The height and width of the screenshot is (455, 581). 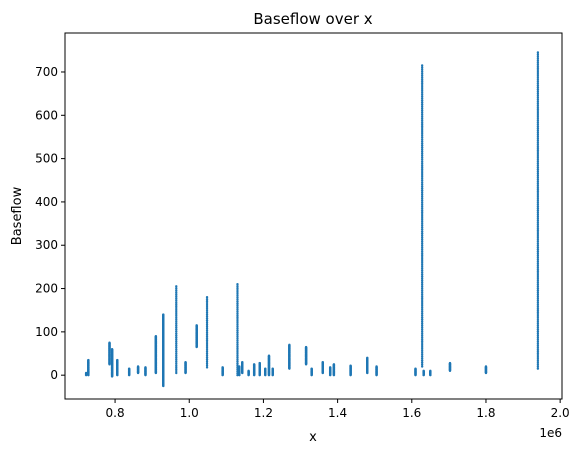 What do you see at coordinates (337, 413) in the screenshot?
I see `x-tick-label: 1.4` at bounding box center [337, 413].